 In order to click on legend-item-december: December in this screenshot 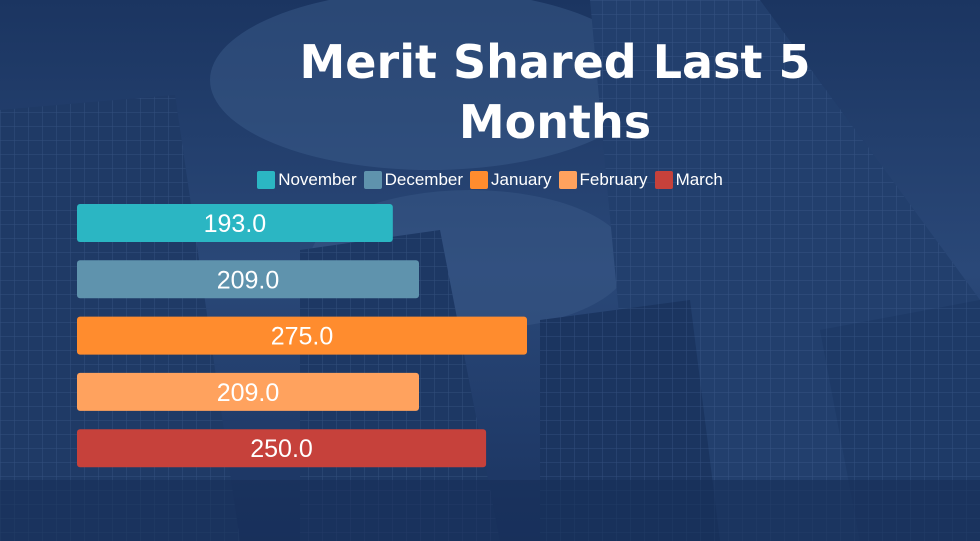, I will do `click(413, 180)`.